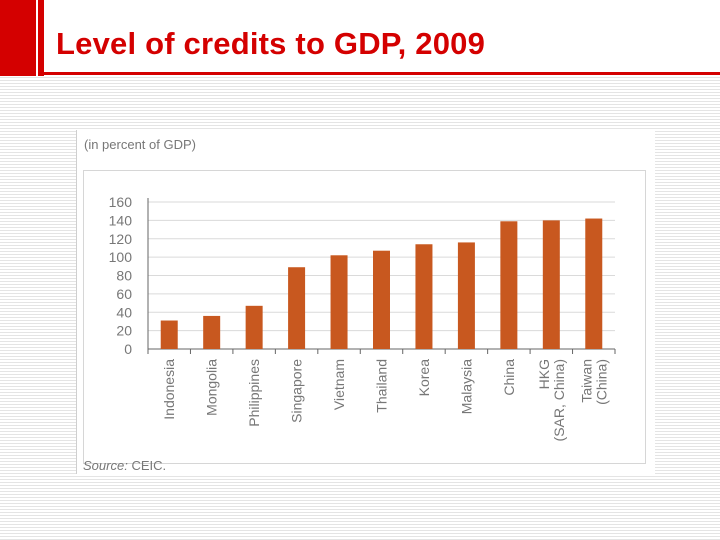  I want to click on x-category-label: Thailand, so click(382, 386).